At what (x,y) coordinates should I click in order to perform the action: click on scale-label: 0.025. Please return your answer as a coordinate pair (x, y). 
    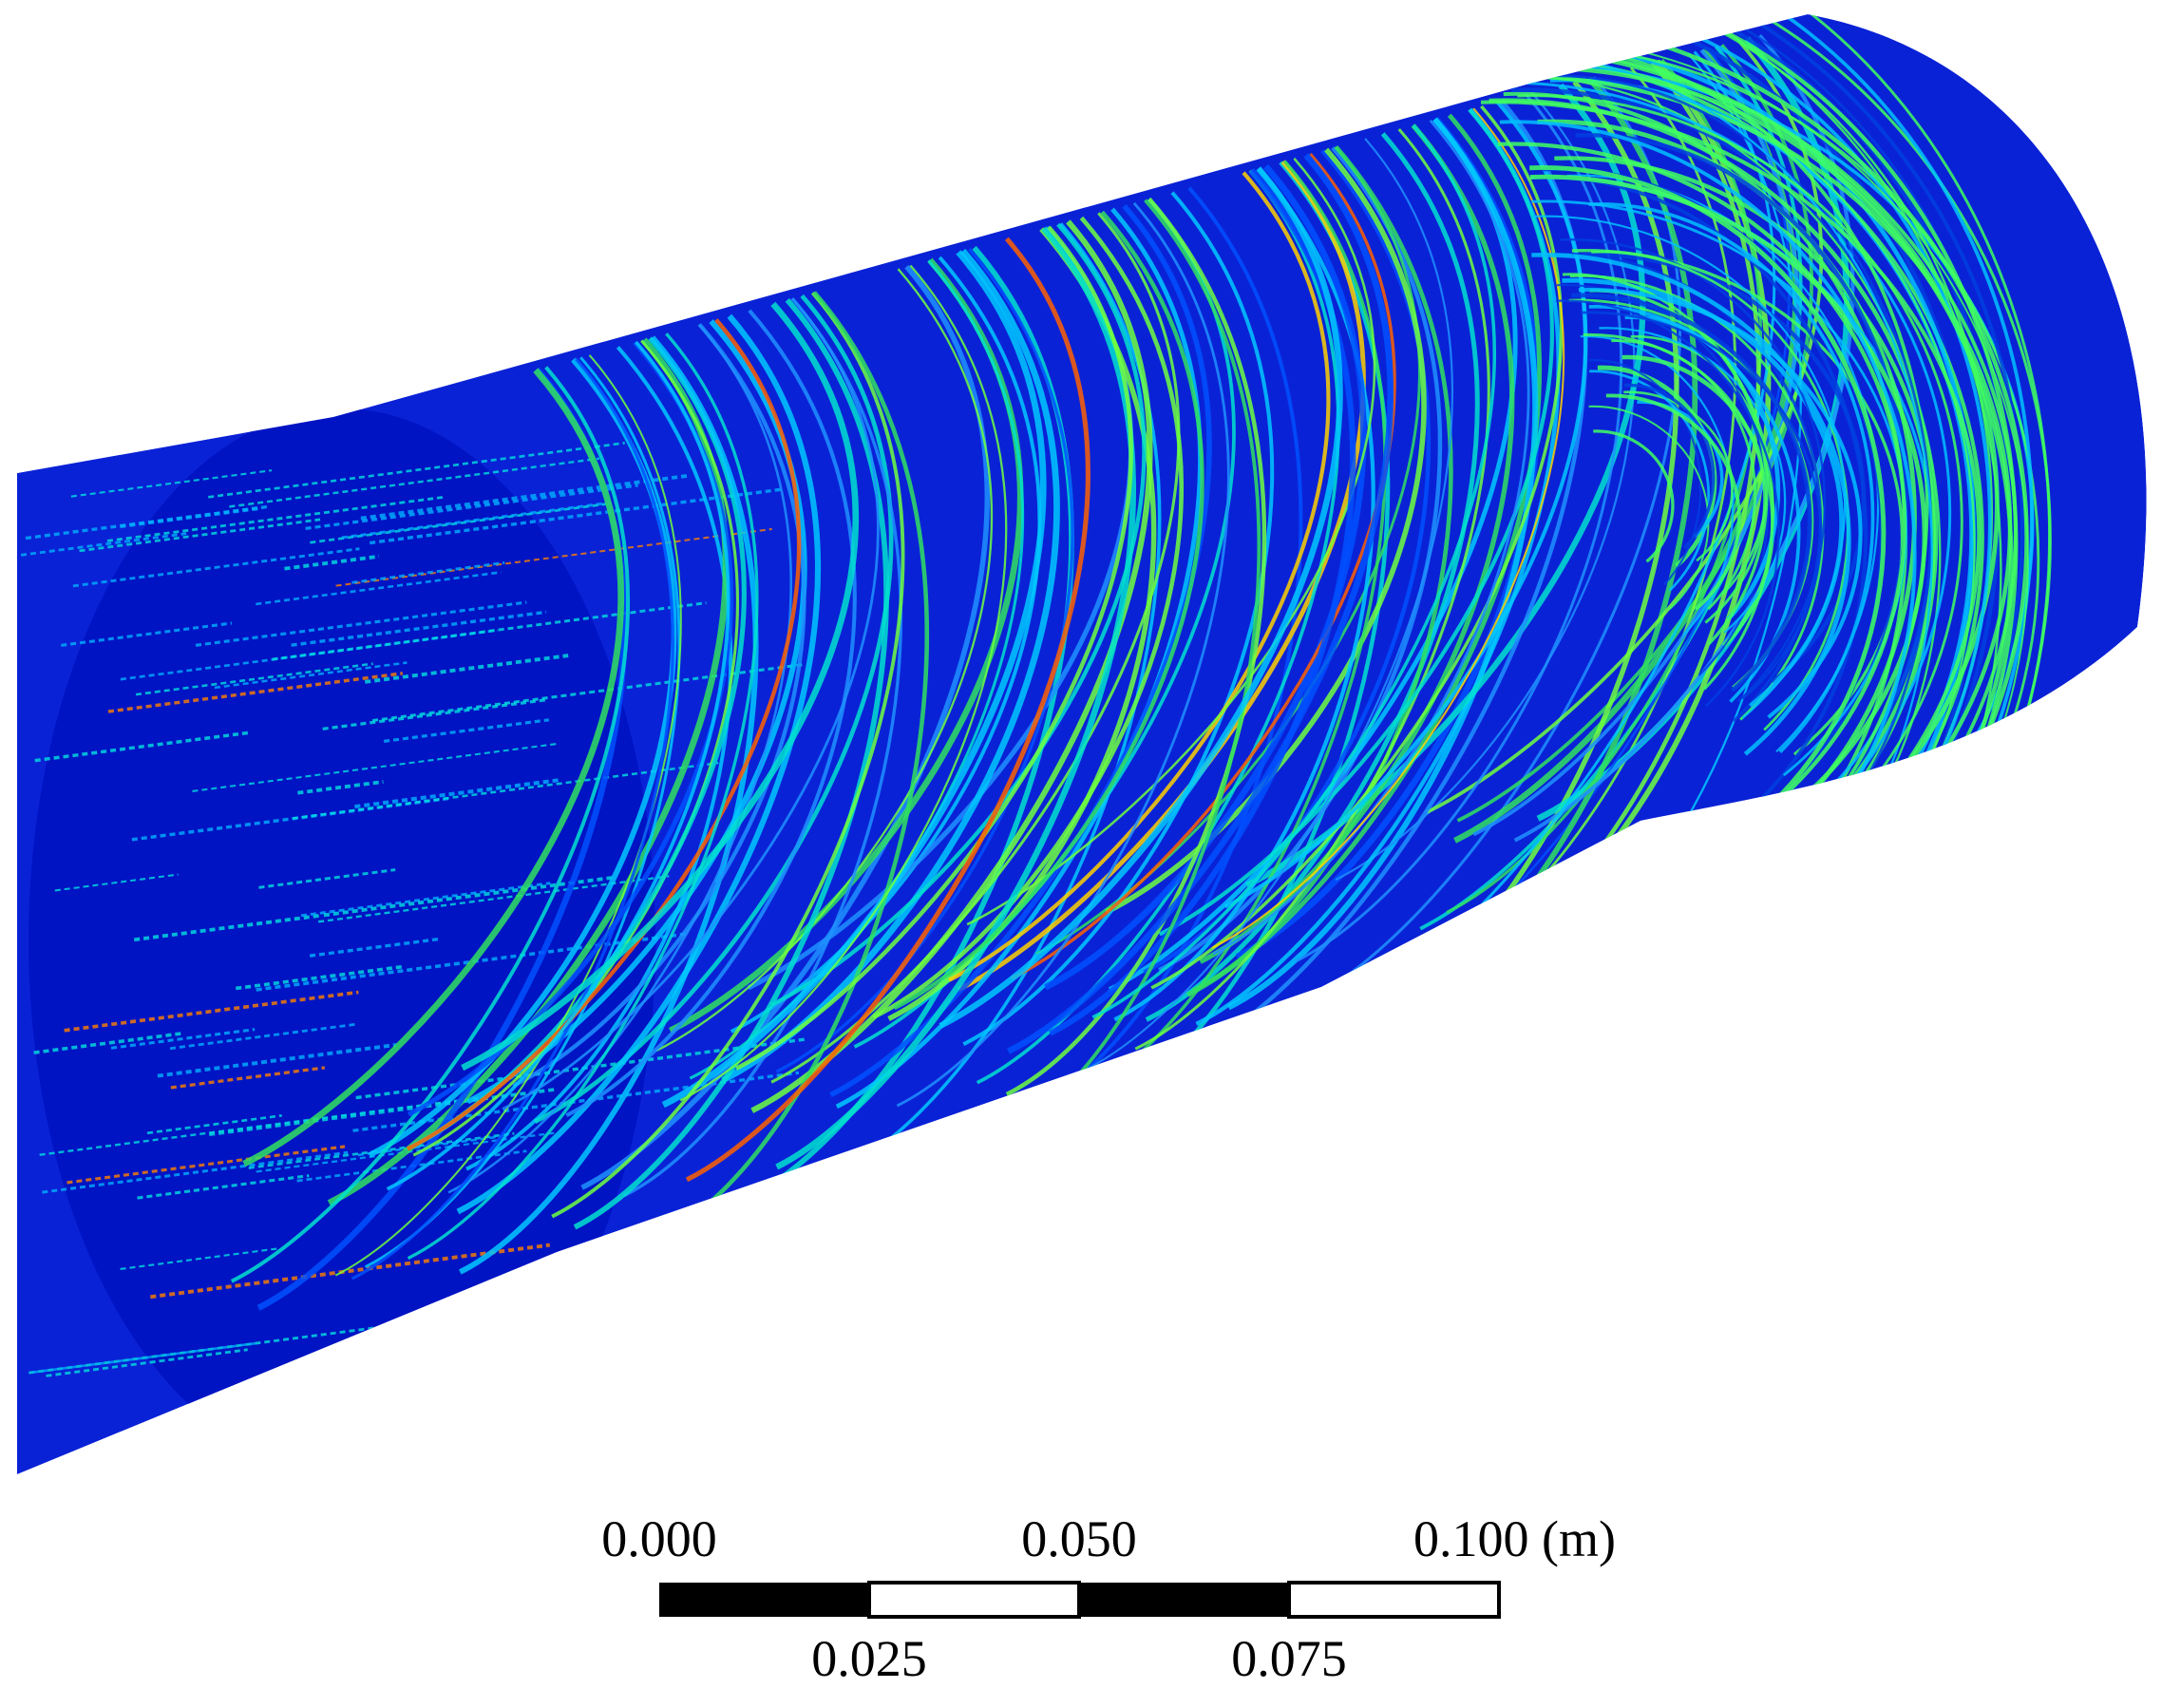
    Looking at the image, I should click on (869, 1658).